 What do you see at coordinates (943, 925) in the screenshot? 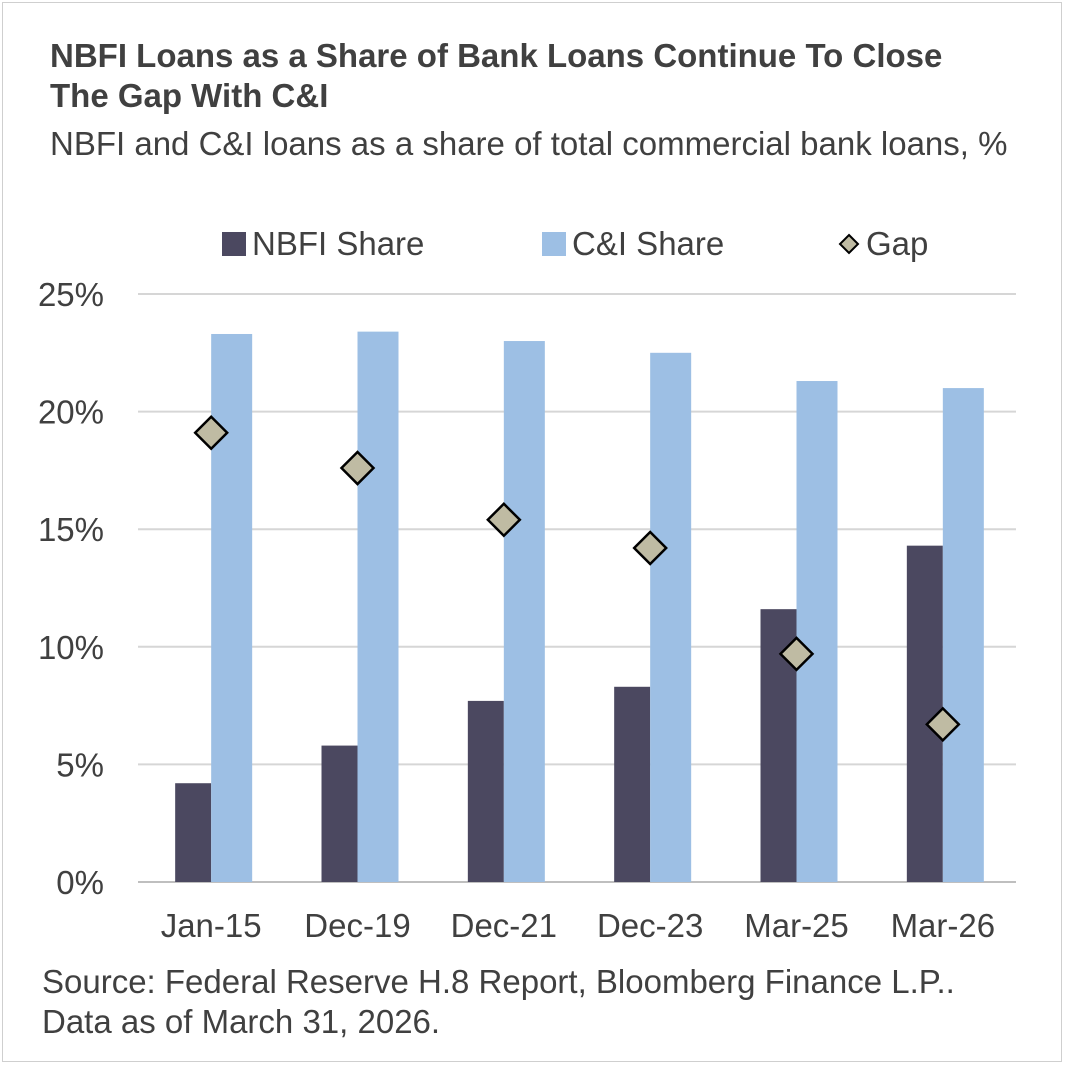
I see `x-tick-label: Mar-26` at bounding box center [943, 925].